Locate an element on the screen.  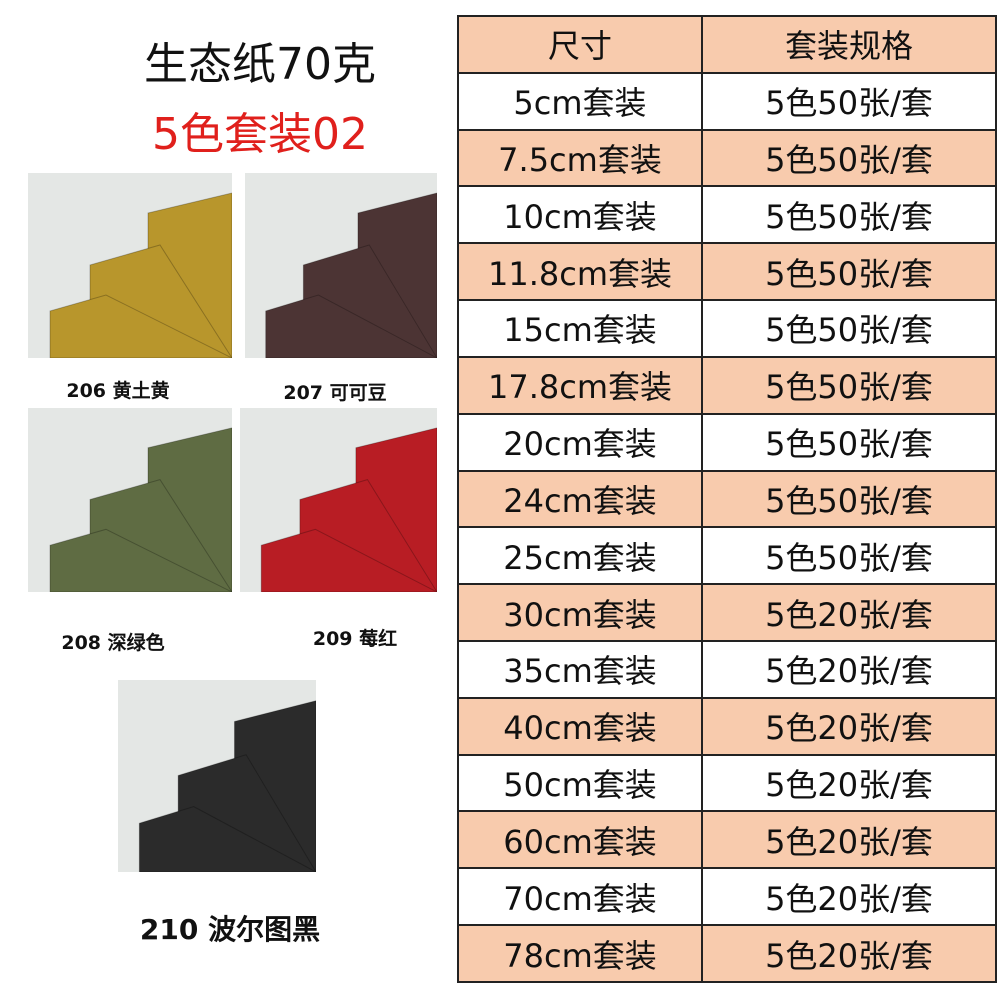
table-row: 60cm套装 5色20张/套 is located at coordinates (727, 840).